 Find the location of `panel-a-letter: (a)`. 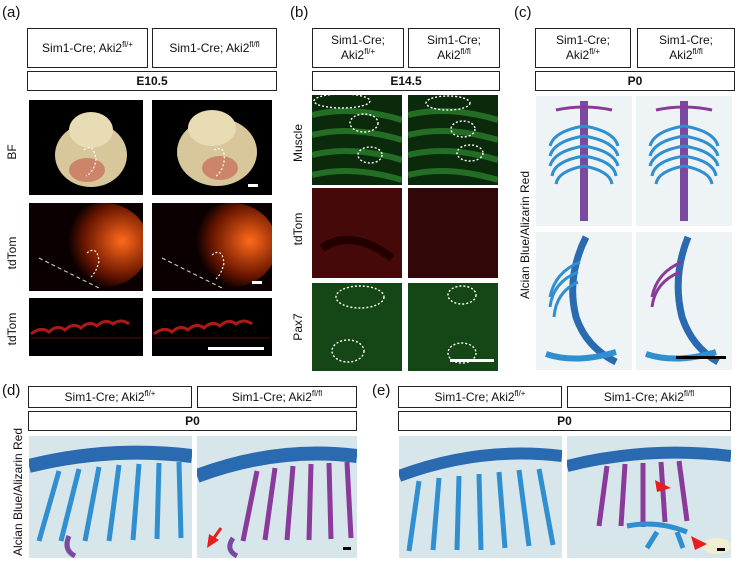

panel-a-letter: (a) is located at coordinates (11, 12).